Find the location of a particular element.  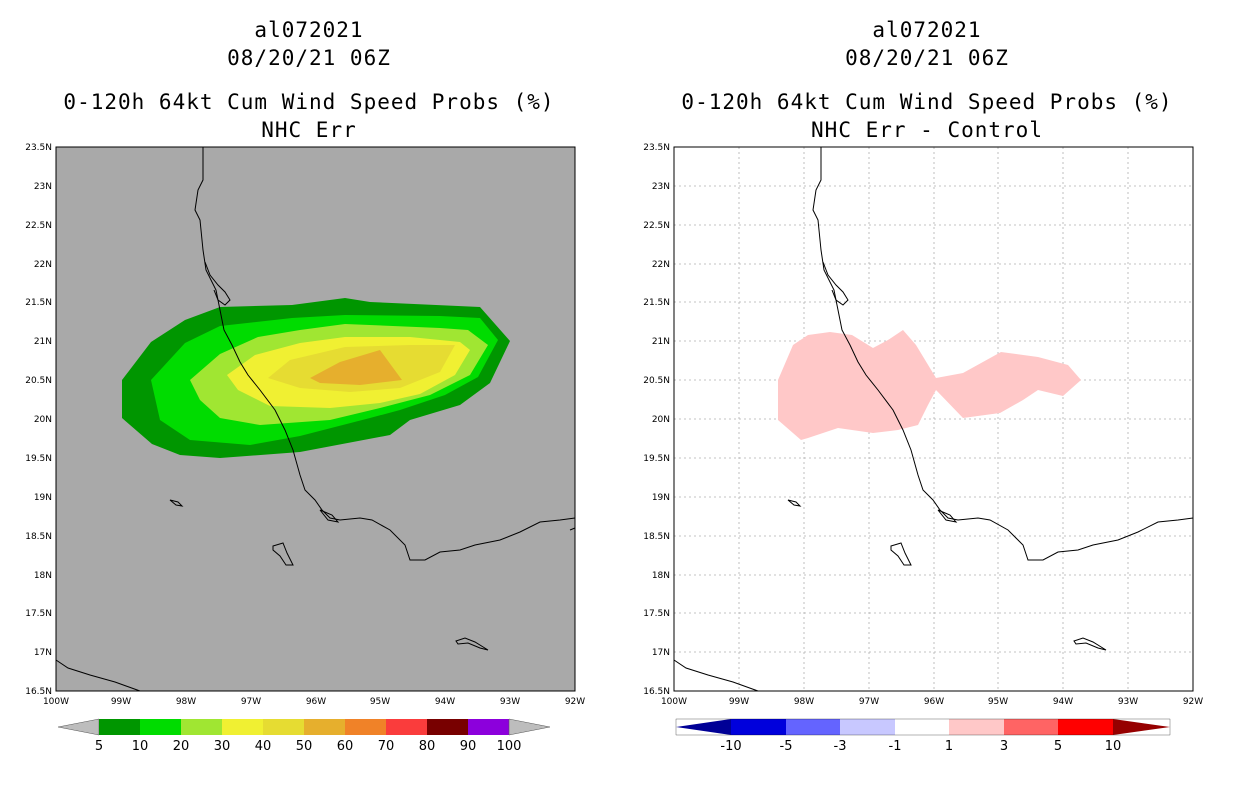

lat-label: 17N is located at coordinates (661, 653).